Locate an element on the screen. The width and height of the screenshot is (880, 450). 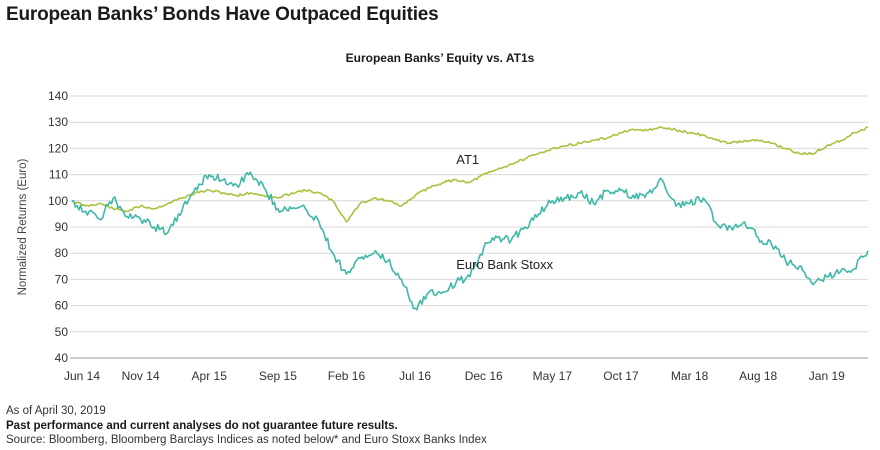
y-tick-label: 110 is located at coordinates (58, 175).